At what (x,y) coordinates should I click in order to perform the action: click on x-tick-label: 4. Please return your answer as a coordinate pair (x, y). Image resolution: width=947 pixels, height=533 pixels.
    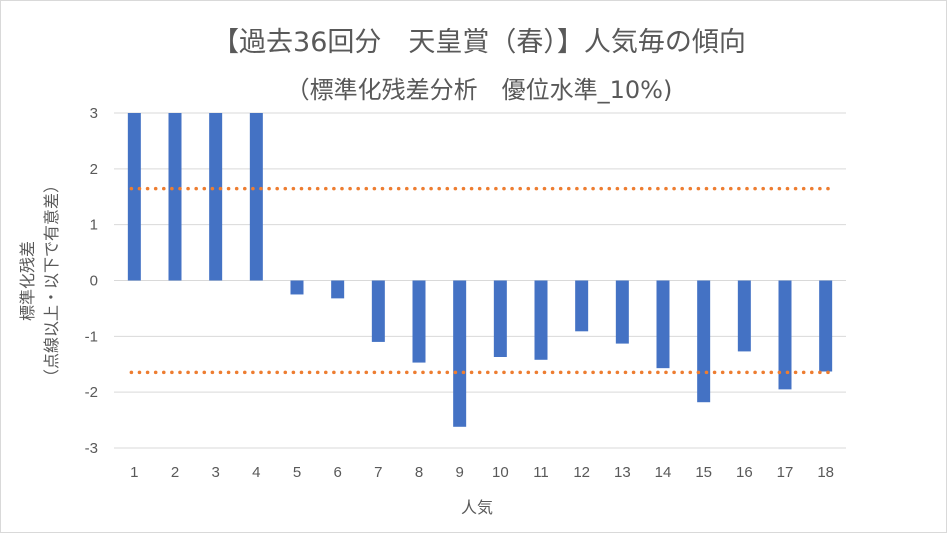
    Looking at the image, I should click on (256, 472).